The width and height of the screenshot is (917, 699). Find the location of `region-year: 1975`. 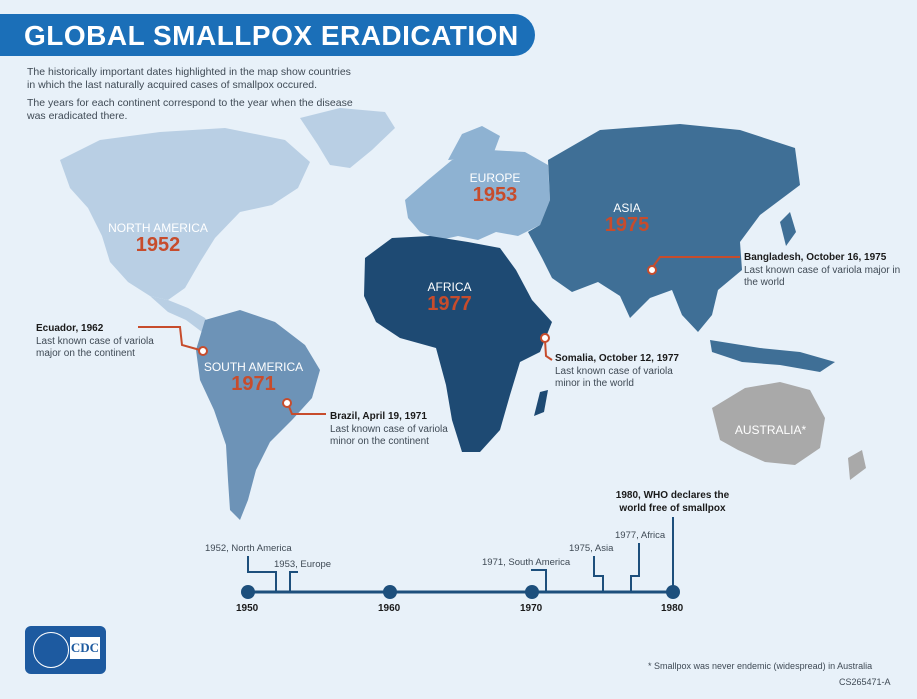

region-year: 1975 is located at coordinates (627, 225).